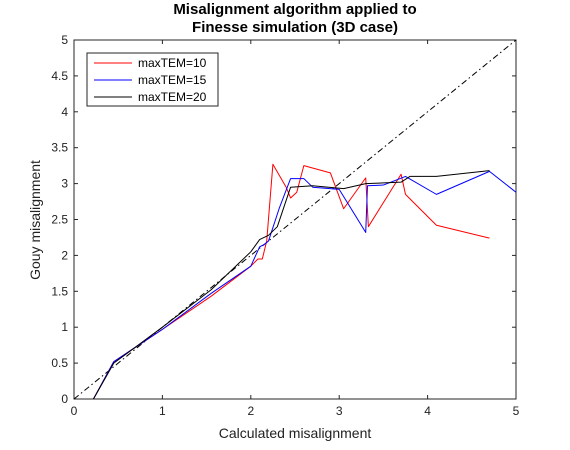  I want to click on y-tick-label: 0.5, so click(59, 363).